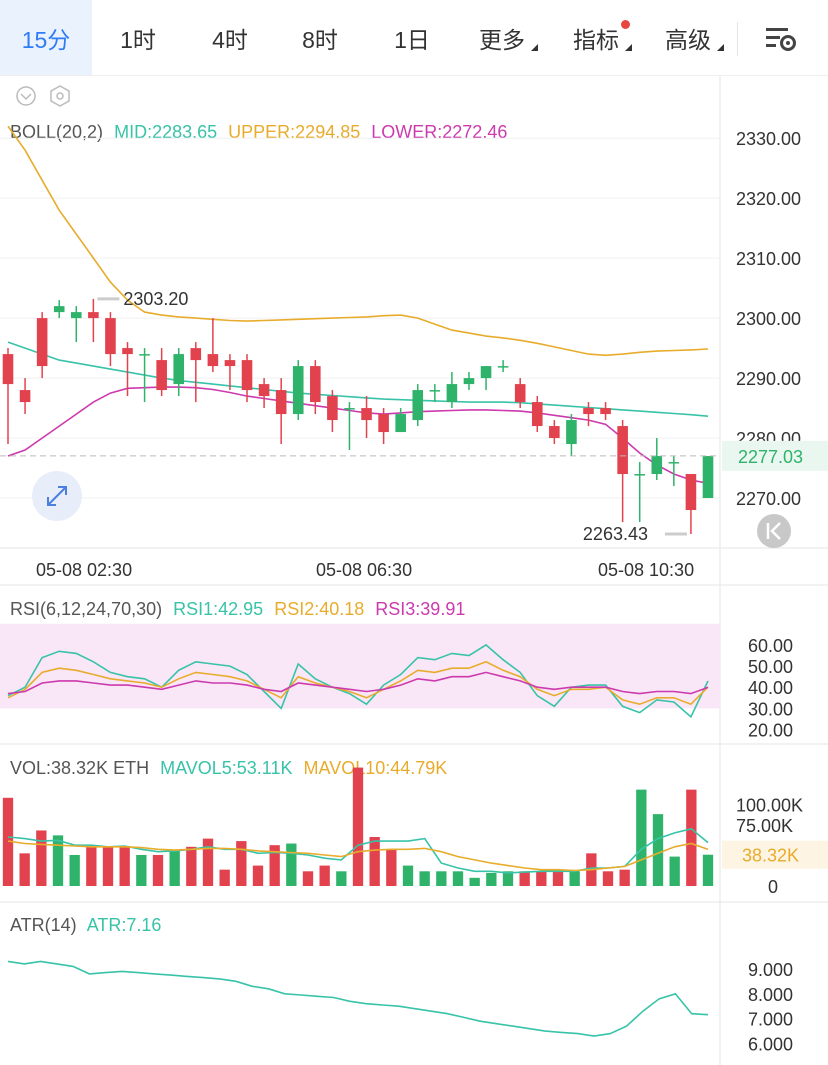 The height and width of the screenshot is (1065, 828). What do you see at coordinates (768, 319) in the screenshot?
I see `price-tick-label: 2300.00` at bounding box center [768, 319].